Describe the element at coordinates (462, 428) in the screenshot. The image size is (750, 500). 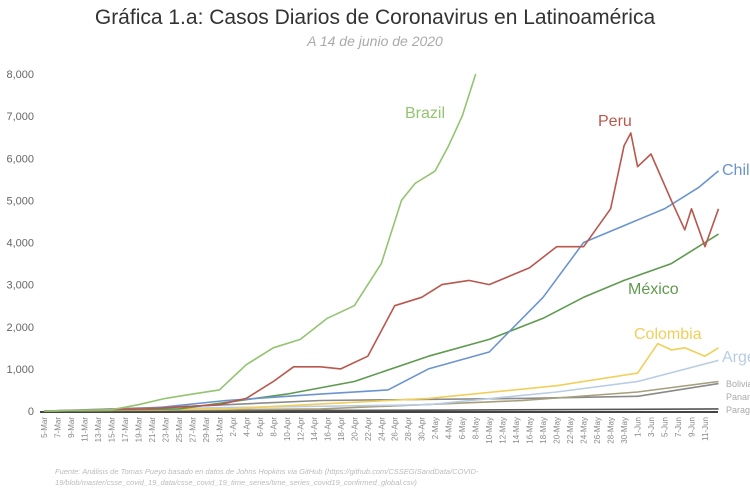
I see `x-tick-label: 6-May` at that location.